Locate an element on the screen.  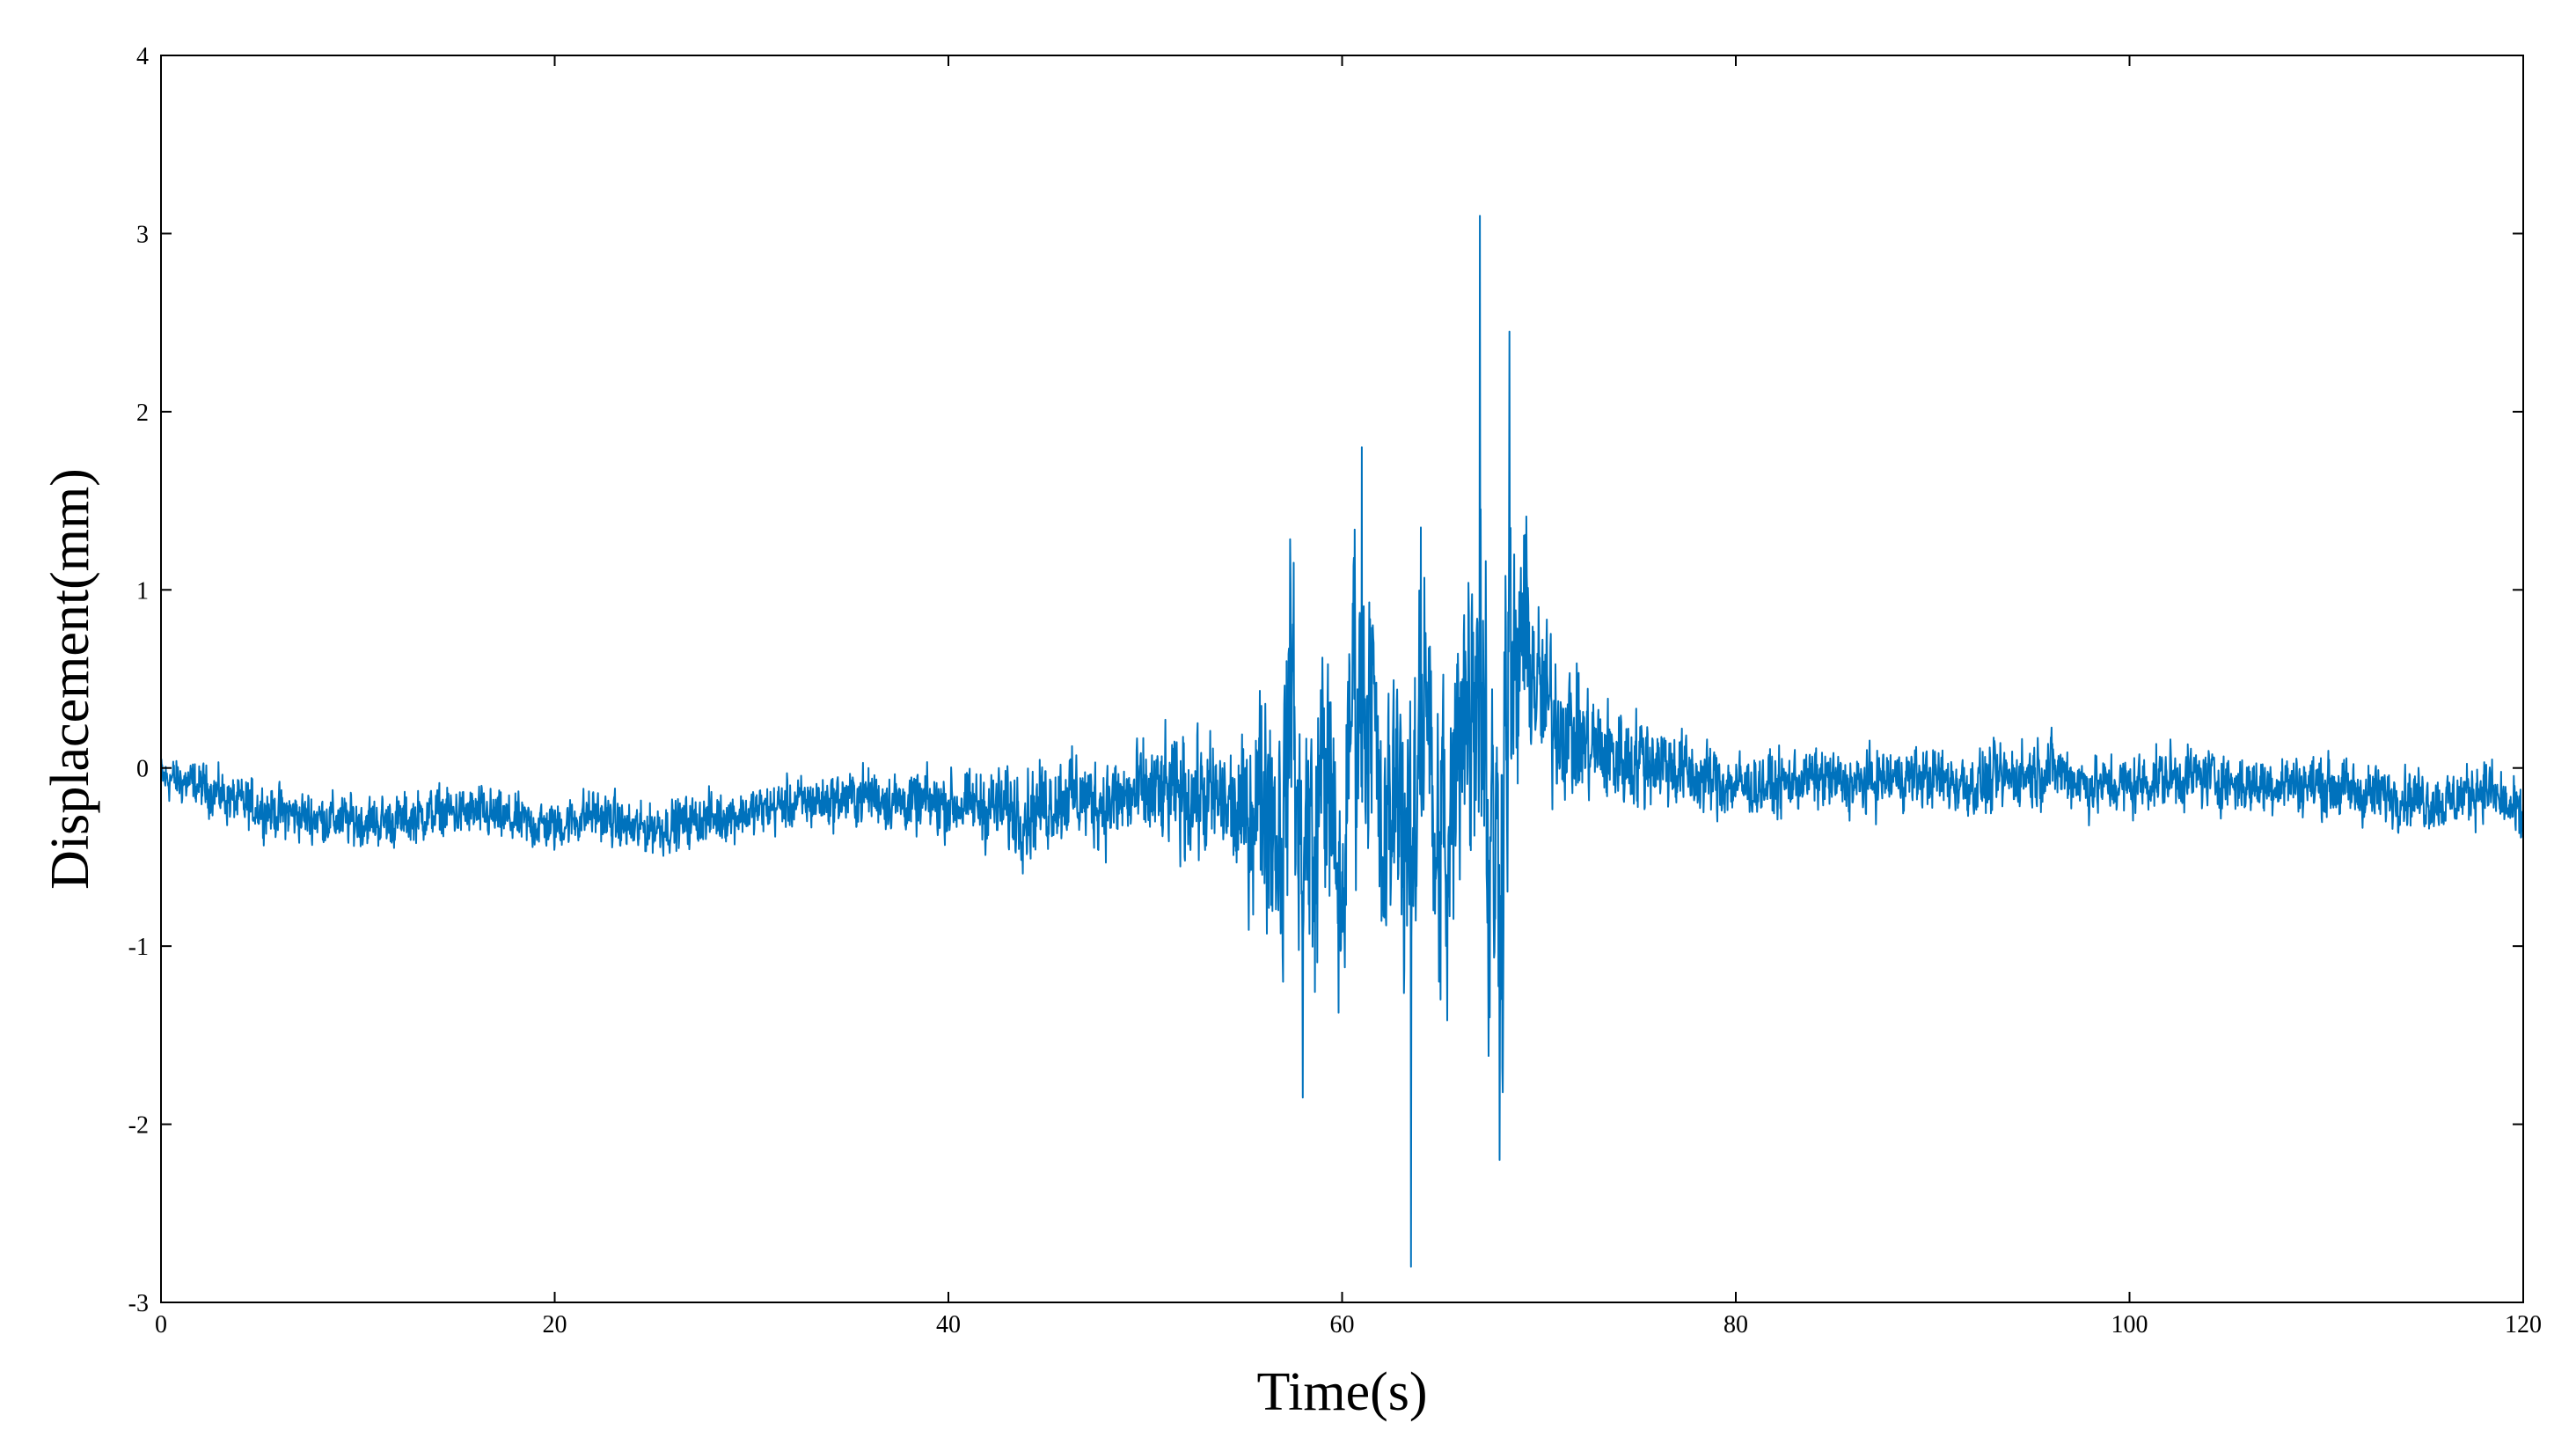
y-axis-title: Displacement(mm) is located at coordinates (70, 679).